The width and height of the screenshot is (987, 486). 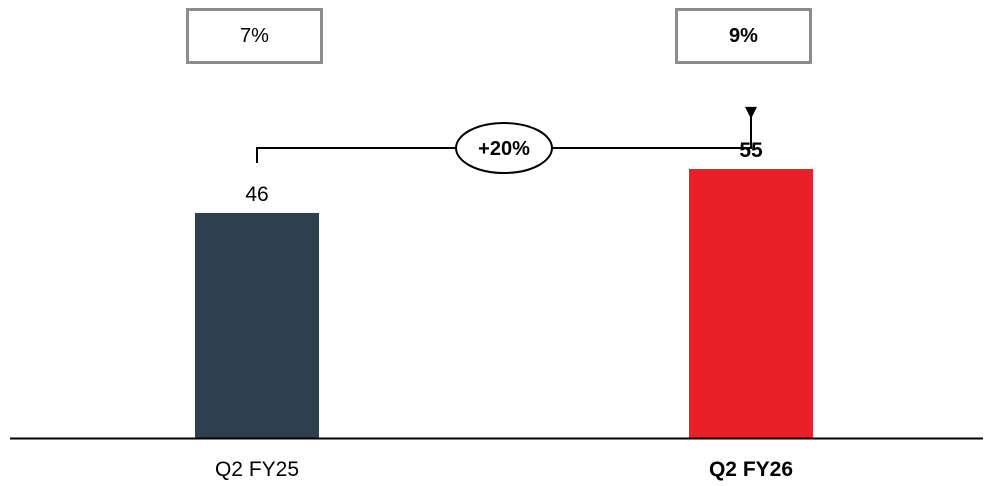 What do you see at coordinates (751, 469) in the screenshot?
I see `category-label: Q2 FY26` at bounding box center [751, 469].